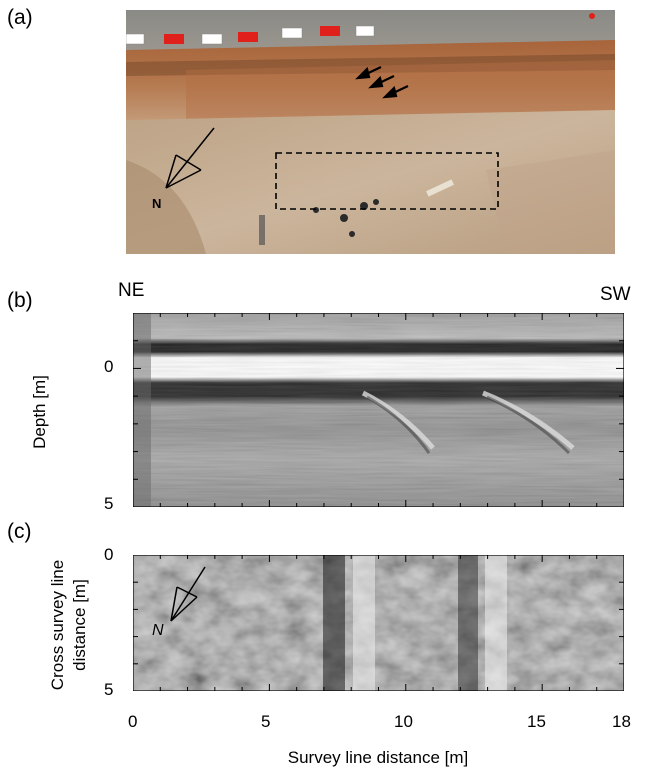 This screenshot has width=651, height=778. Describe the element at coordinates (621, 721) in the screenshot. I see `x-tick-18: 18` at that location.